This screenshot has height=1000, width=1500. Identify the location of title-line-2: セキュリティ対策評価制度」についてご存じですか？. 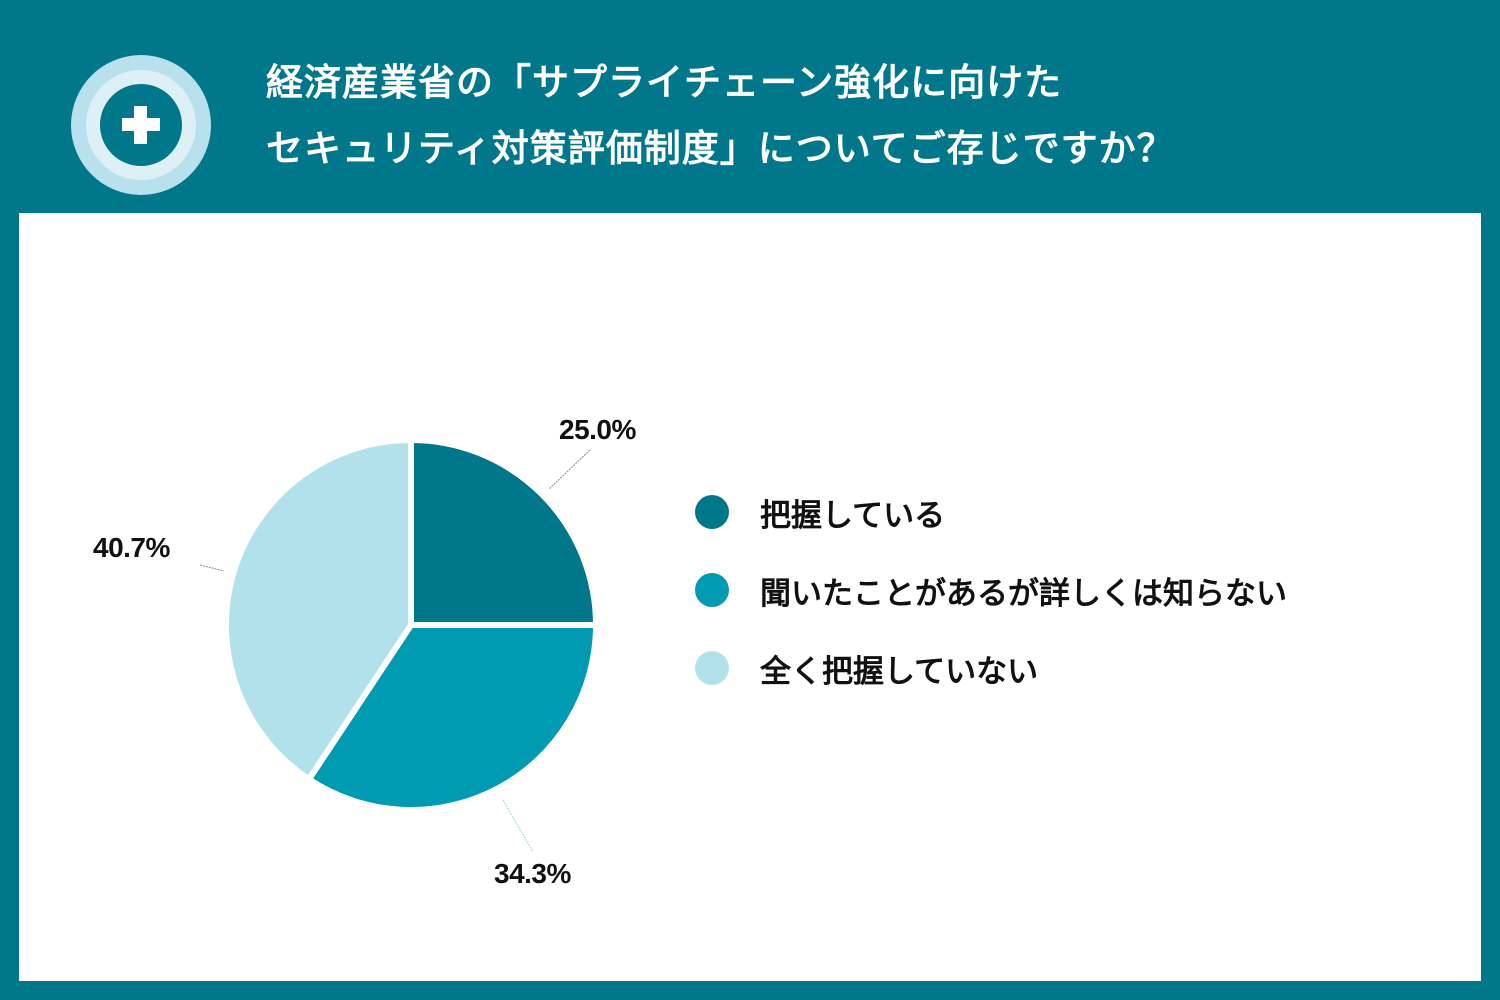
(720, 148).